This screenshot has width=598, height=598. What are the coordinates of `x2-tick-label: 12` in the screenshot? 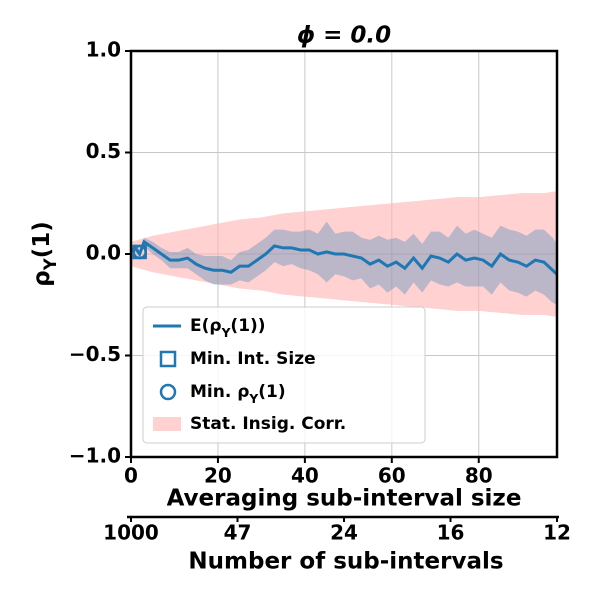 It's located at (557, 533).